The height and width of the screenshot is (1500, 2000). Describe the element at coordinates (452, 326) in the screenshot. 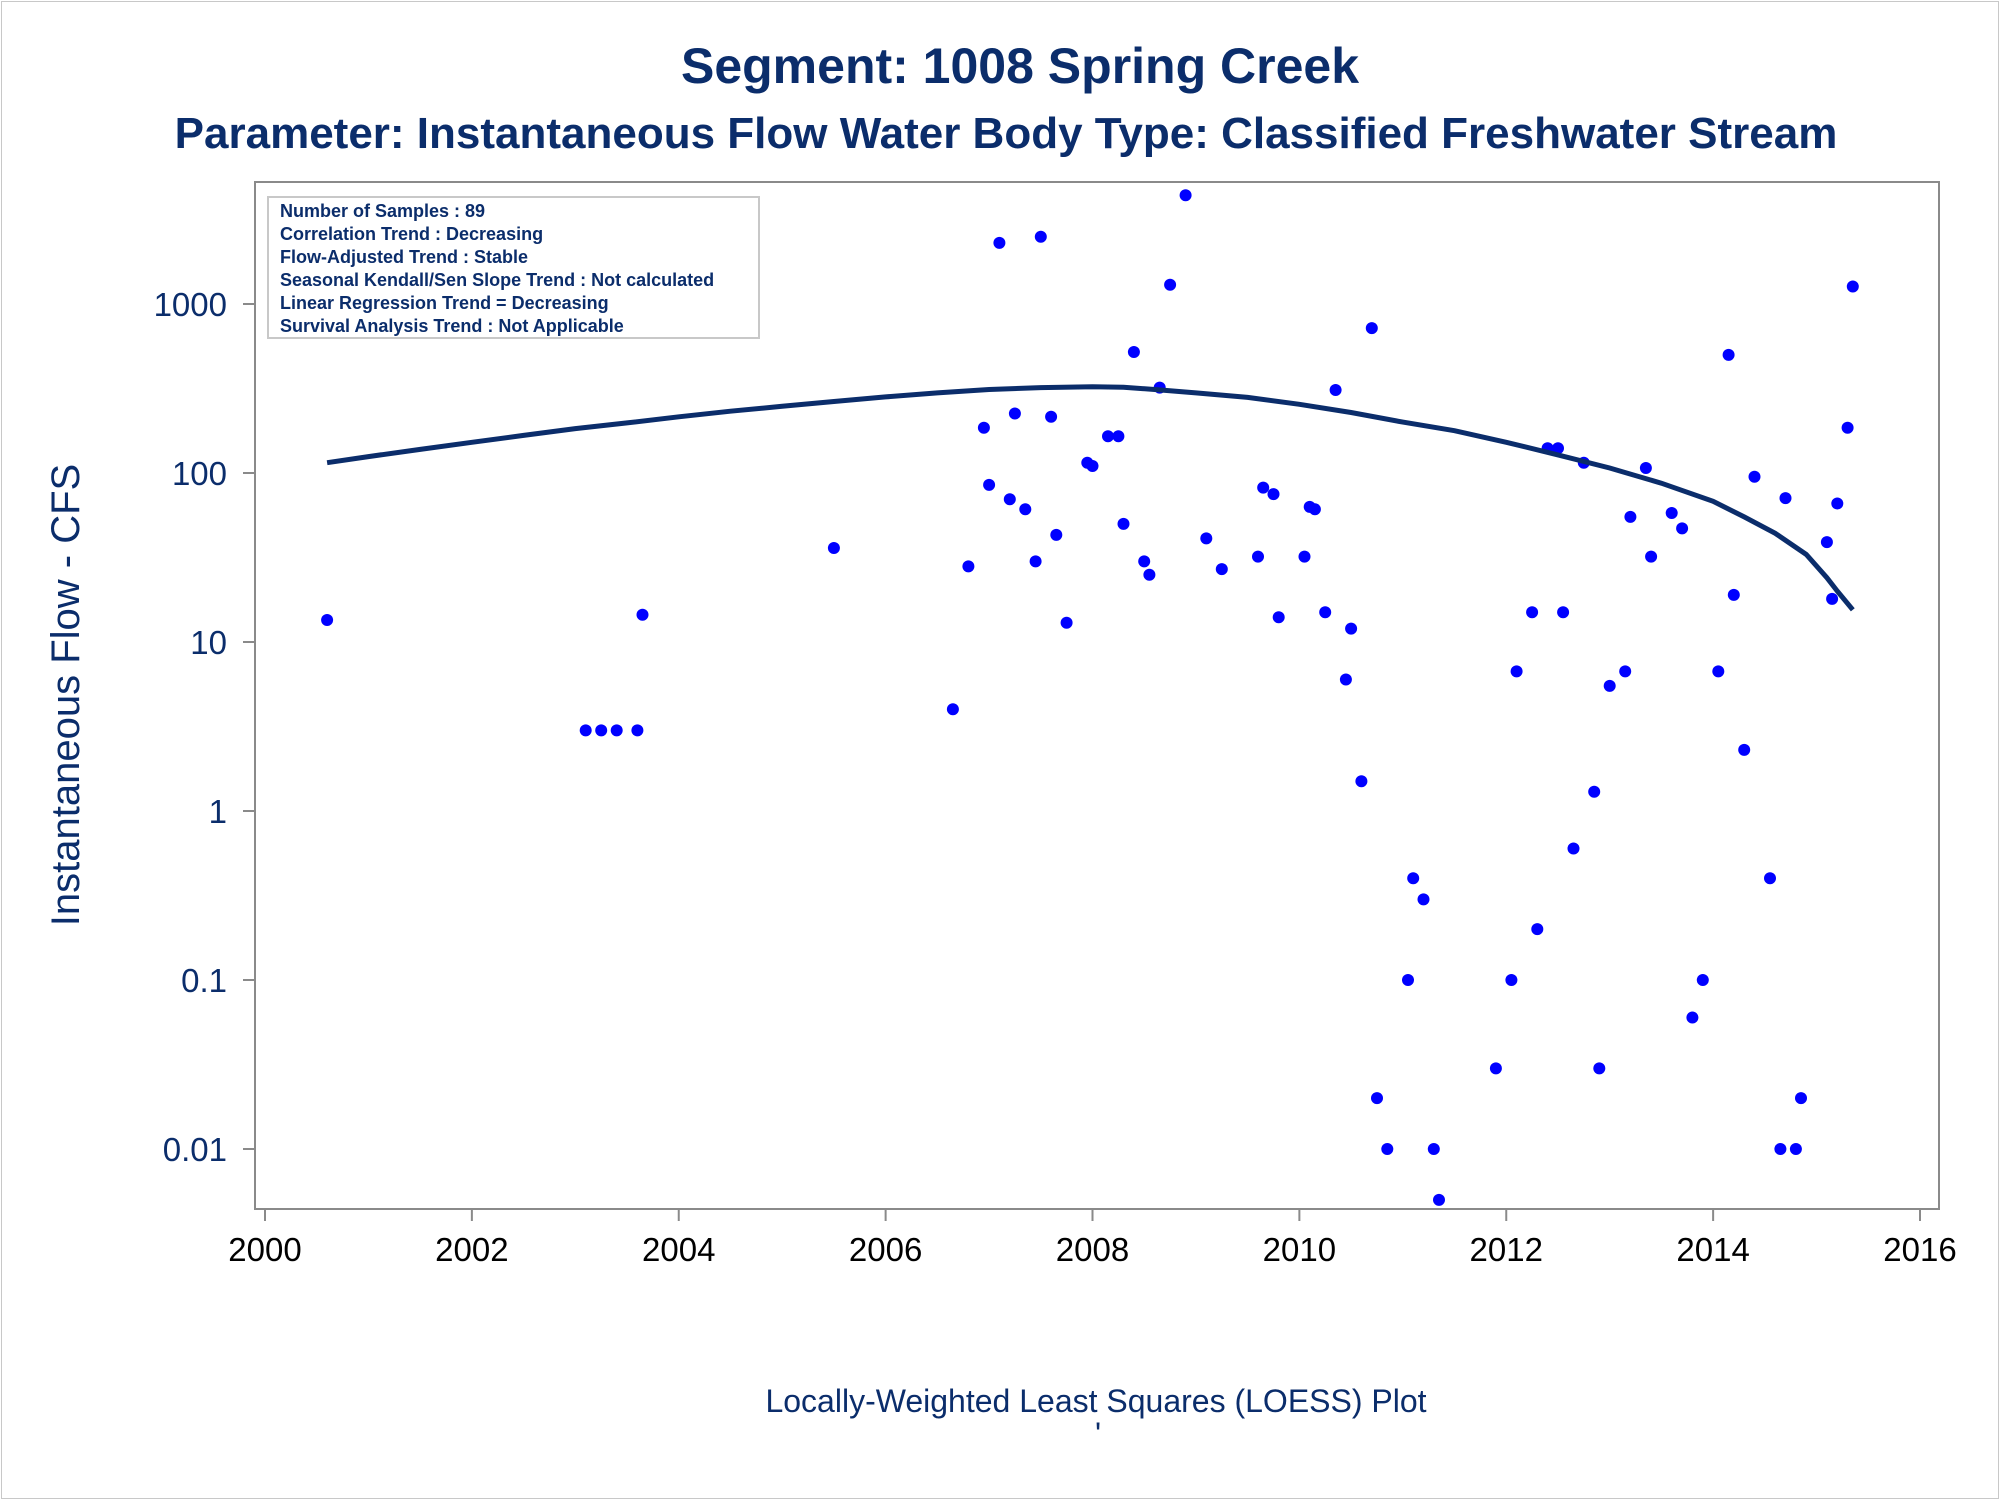

I see `annotation-line: Survival Analysis Trend : Not Applicable` at that location.